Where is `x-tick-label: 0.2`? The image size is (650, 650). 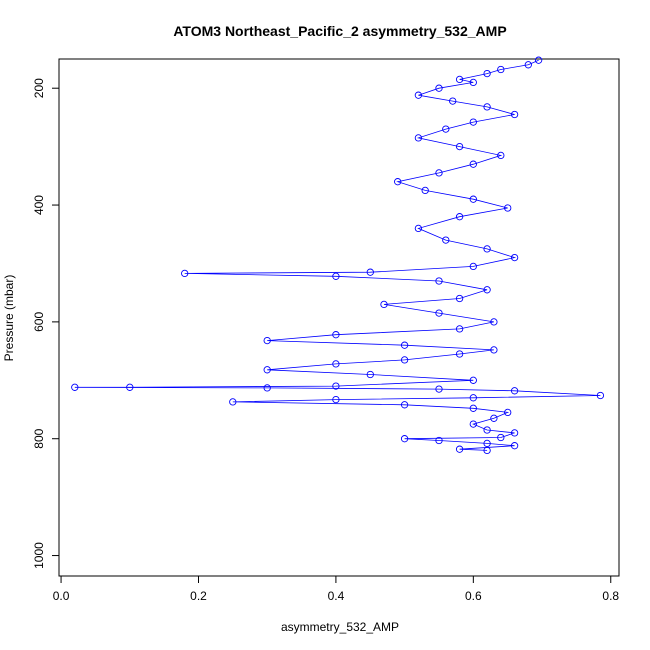 x-tick-label: 0.2 is located at coordinates (198, 596).